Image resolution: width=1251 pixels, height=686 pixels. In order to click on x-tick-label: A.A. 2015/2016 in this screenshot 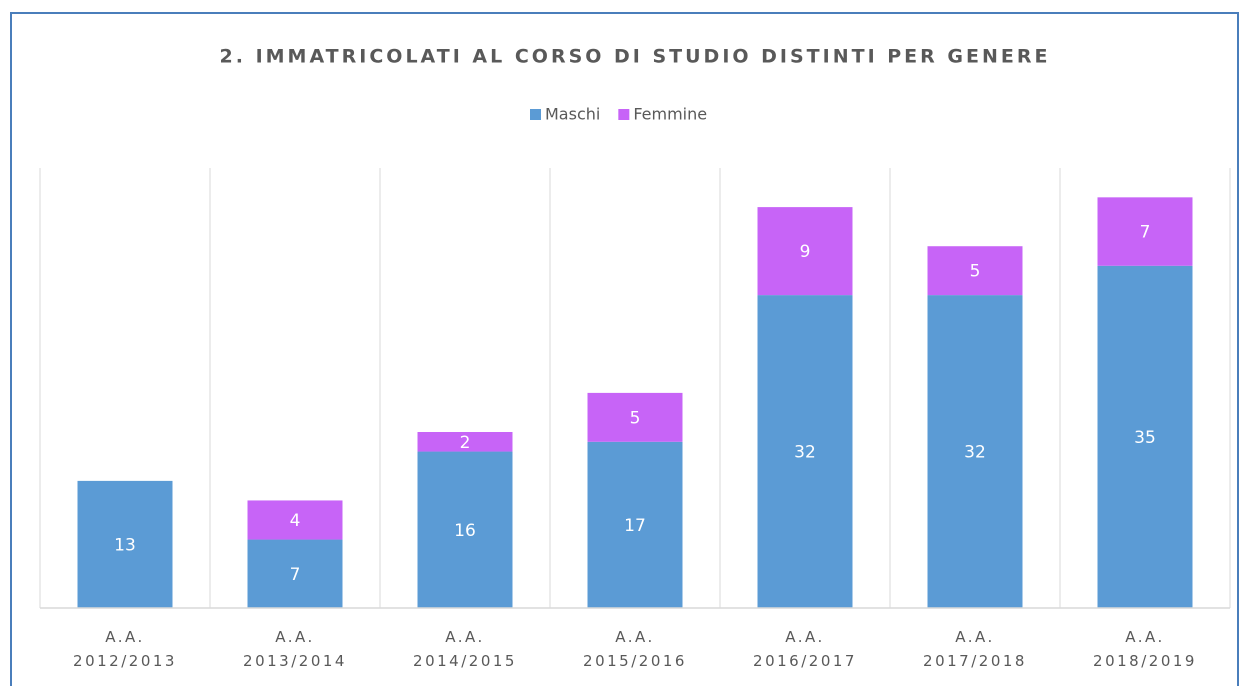, I will do `click(635, 649)`.